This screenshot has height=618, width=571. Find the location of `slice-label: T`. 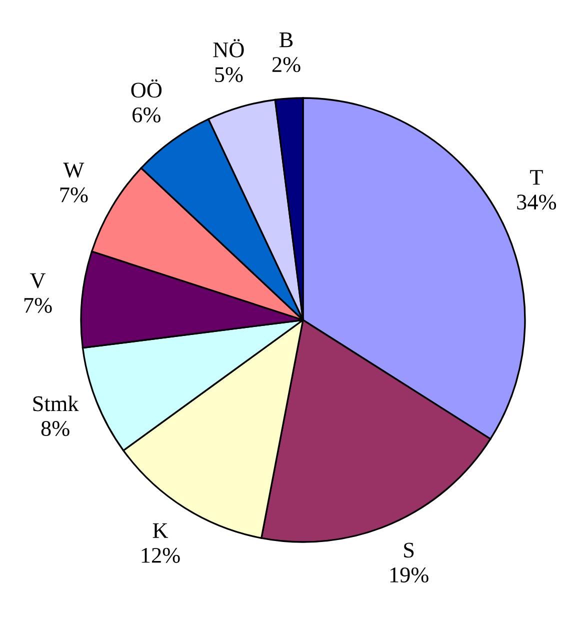

slice-label: T is located at coordinates (536, 177).